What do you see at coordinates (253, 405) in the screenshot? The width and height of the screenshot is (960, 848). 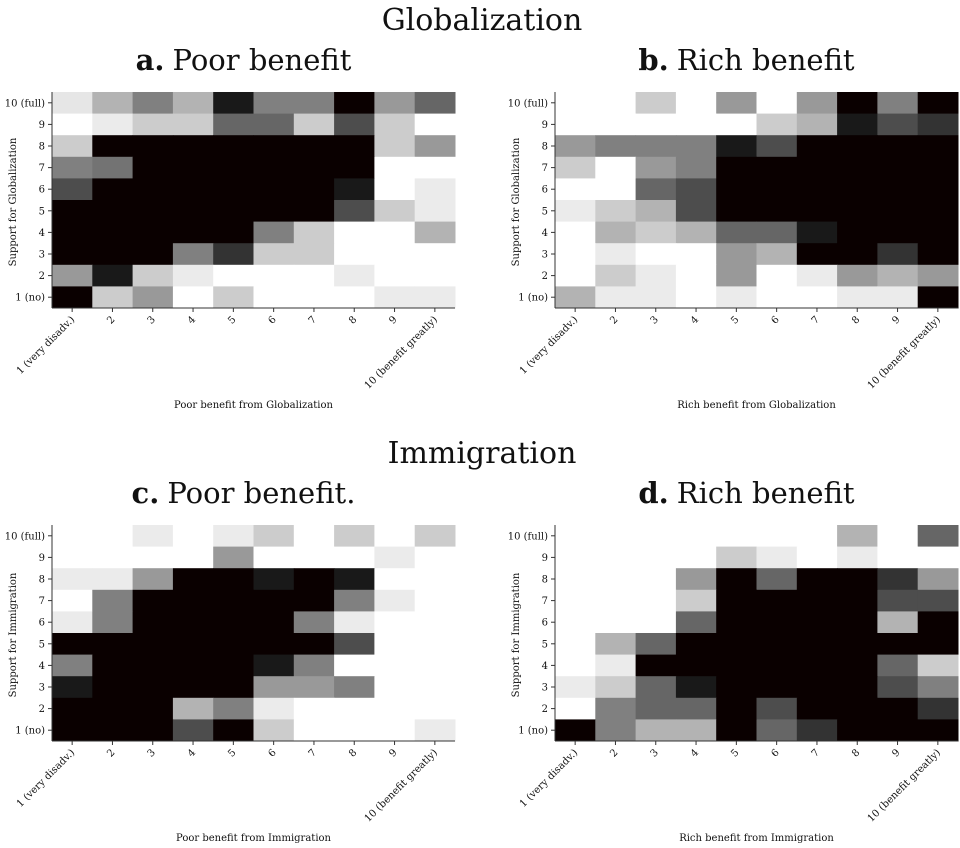 I see `x-axis-title: Poor benefit from Globalization` at bounding box center [253, 405].